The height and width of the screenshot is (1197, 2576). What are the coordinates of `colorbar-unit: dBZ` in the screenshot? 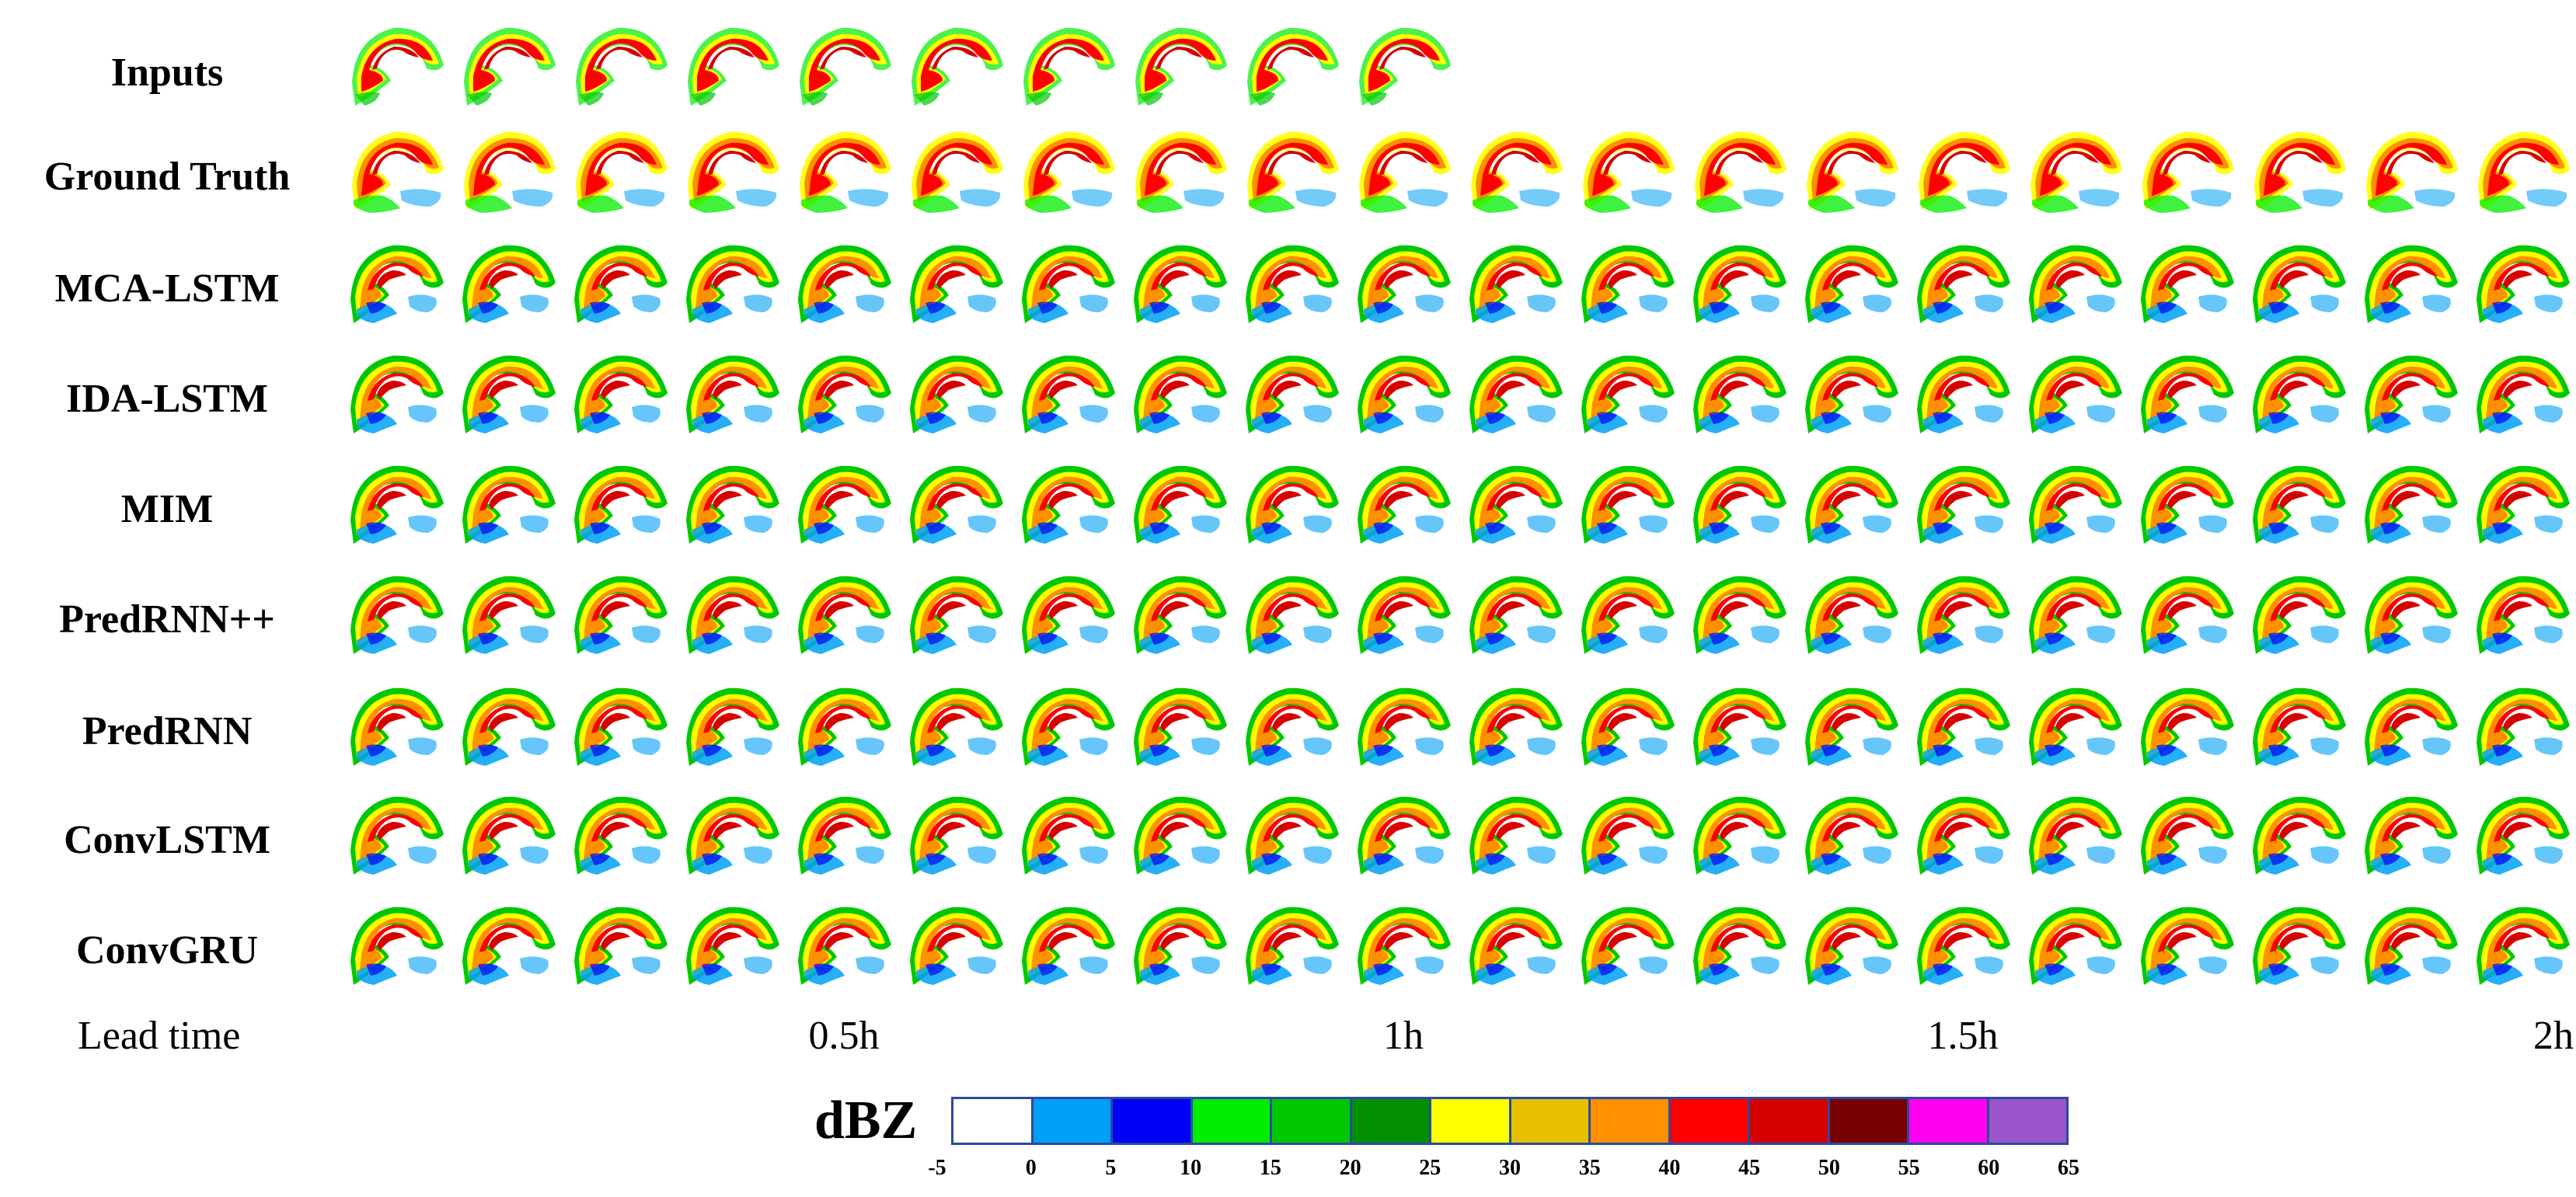 It's located at (866, 1120).